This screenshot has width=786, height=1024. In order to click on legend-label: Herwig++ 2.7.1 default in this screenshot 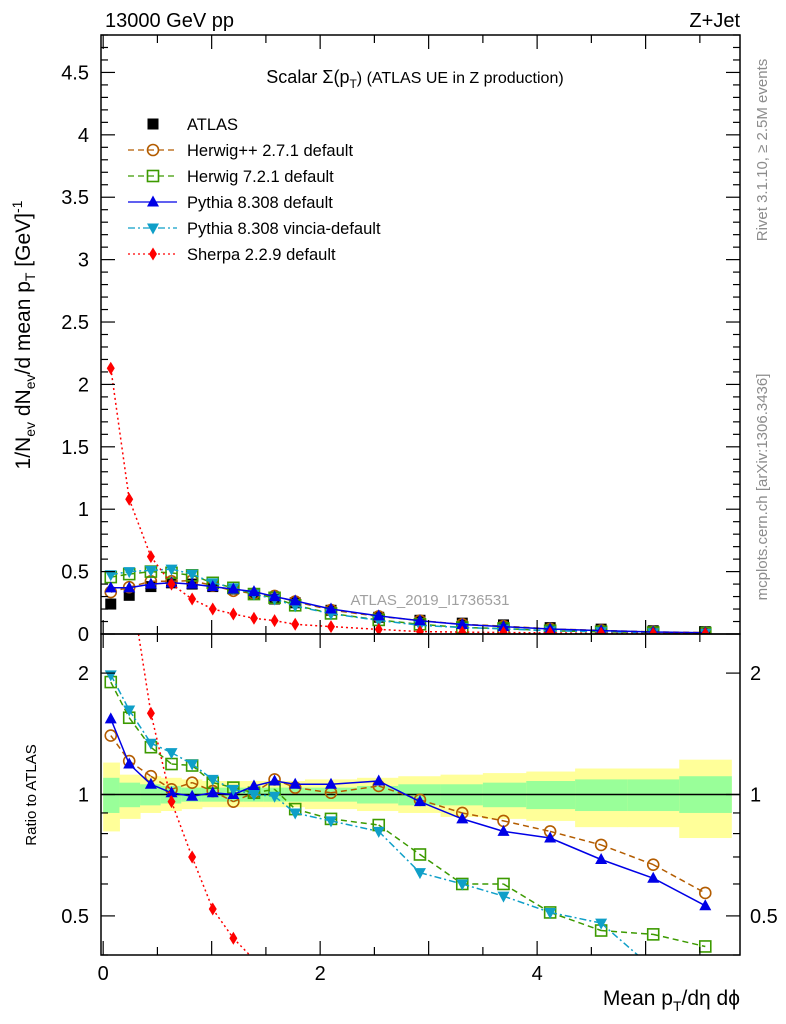, I will do `click(270, 151)`.